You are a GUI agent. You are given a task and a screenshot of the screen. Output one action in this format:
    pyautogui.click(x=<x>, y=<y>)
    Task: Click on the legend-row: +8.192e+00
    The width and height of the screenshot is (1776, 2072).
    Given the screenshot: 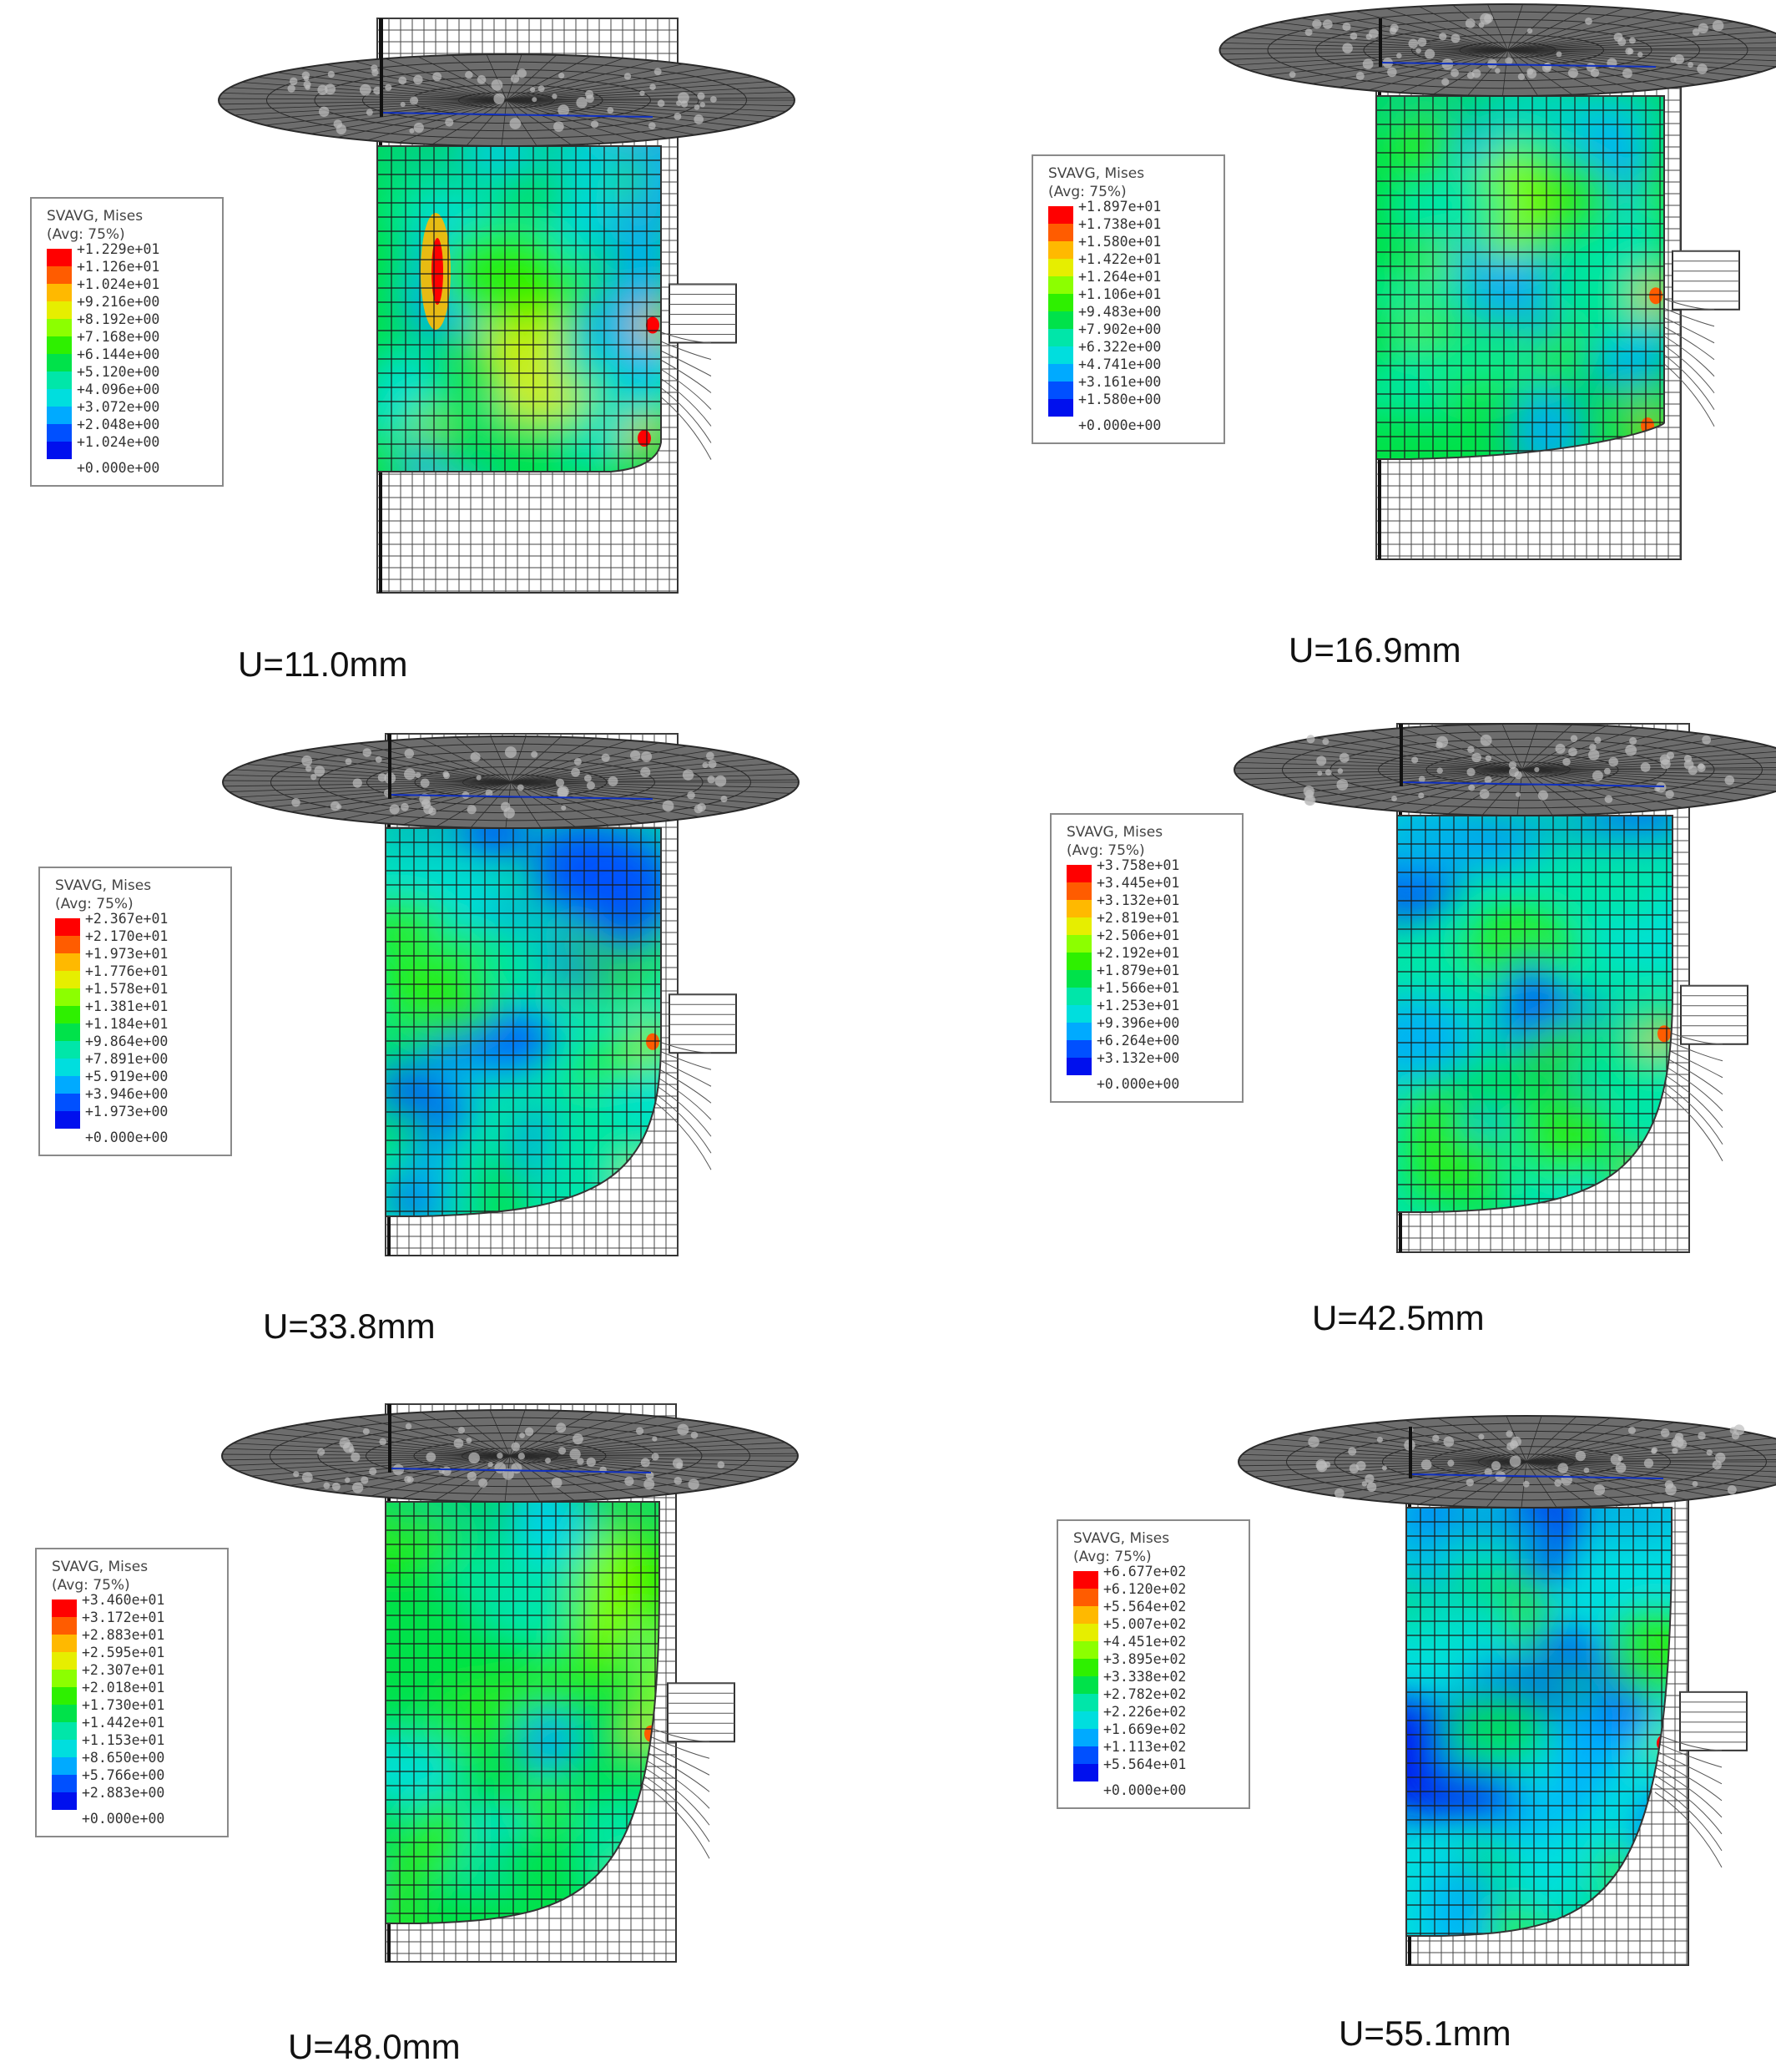 What is the action you would take?
    pyautogui.click(x=130, y=323)
    